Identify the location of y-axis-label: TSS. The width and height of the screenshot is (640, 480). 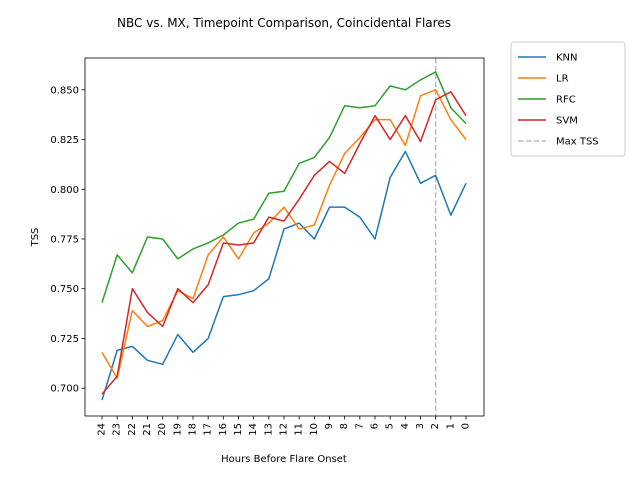
(35, 238).